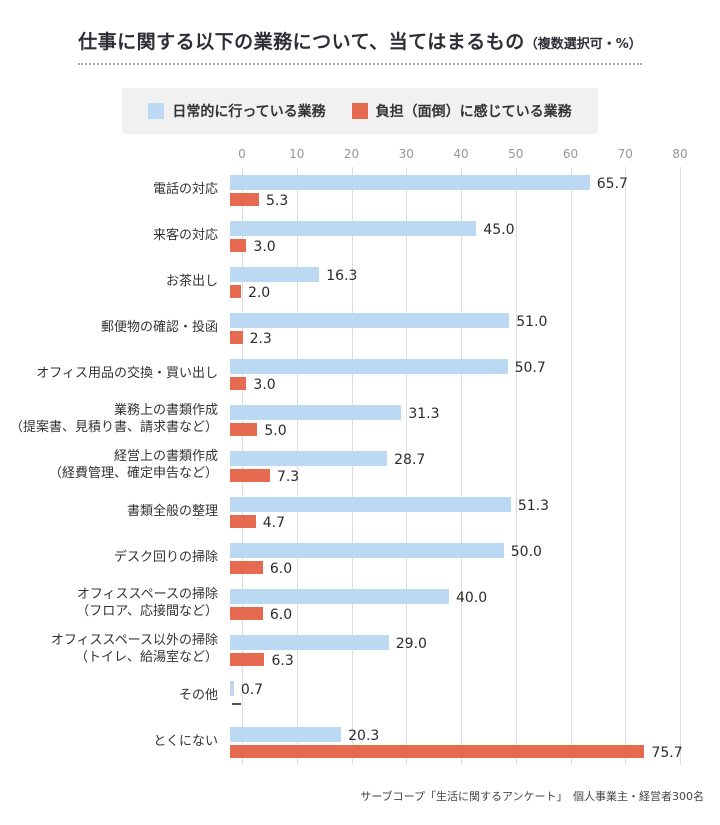  What do you see at coordinates (252, 690) in the screenshot?
I see `value-label-daily: 0.7` at bounding box center [252, 690].